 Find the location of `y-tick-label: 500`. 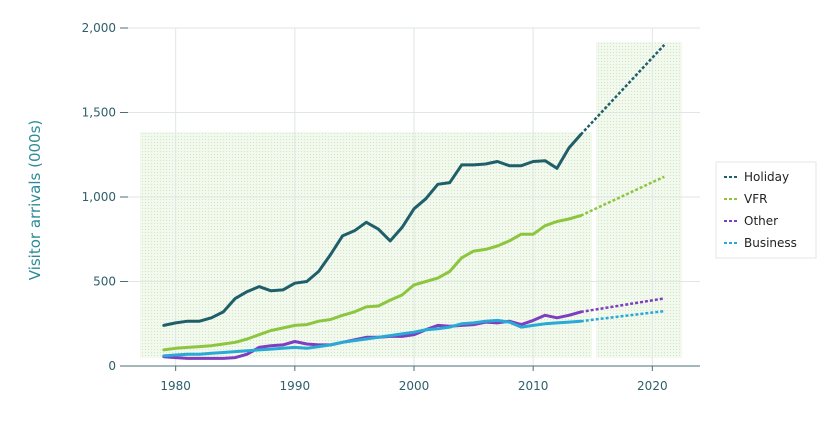

y-tick-label: 500 is located at coordinates (104, 282).